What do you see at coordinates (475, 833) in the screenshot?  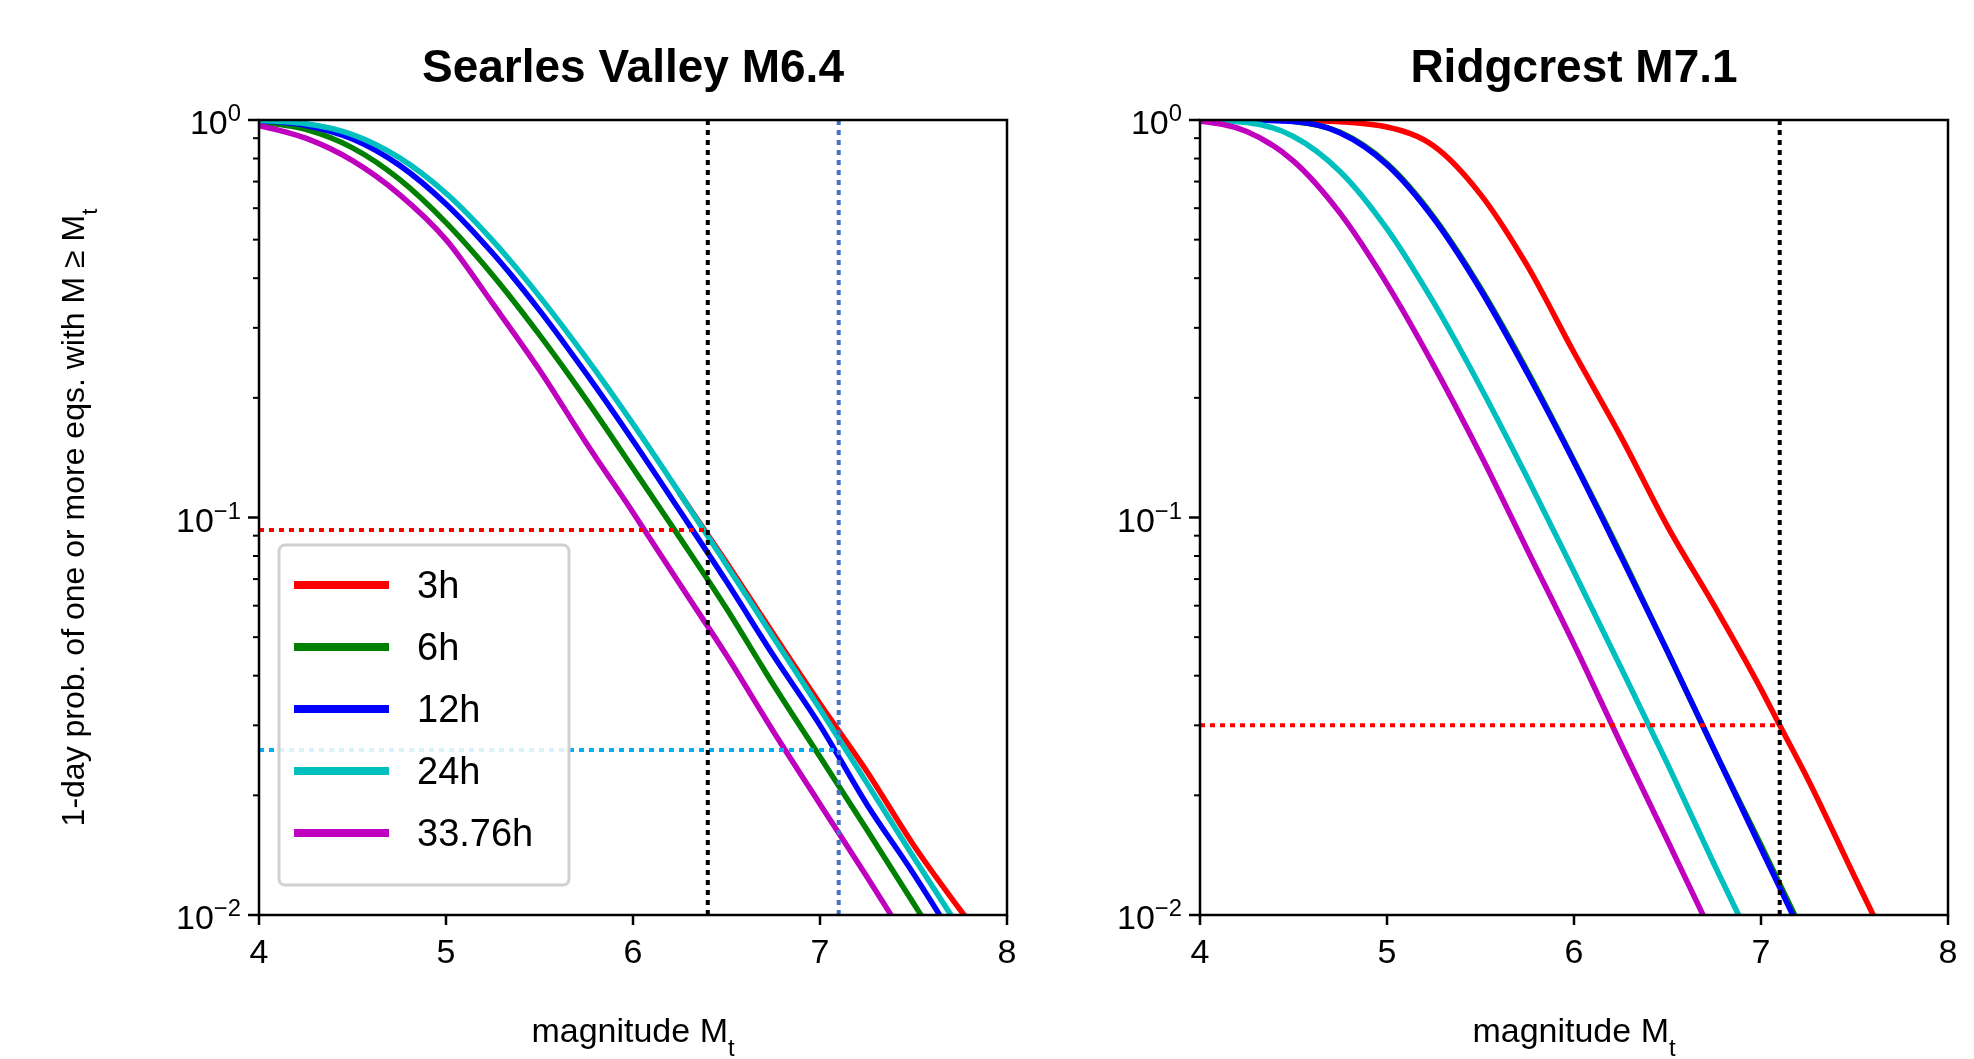 I see `legend-label: 33.76h` at bounding box center [475, 833].